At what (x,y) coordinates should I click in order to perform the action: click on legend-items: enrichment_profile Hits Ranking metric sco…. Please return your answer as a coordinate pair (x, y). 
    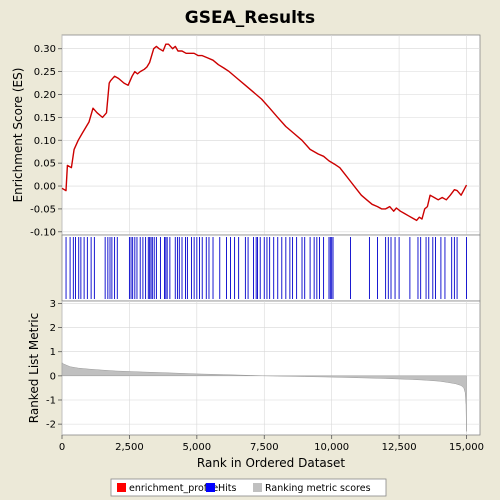
    Looking at the image, I should click on (244, 488).